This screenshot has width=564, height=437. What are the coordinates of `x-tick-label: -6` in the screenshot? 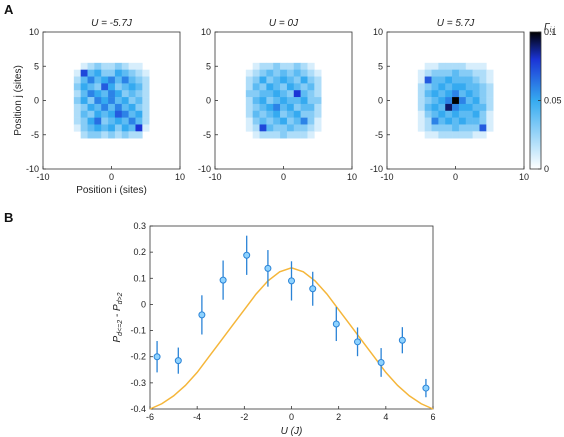 It's located at (150, 417).